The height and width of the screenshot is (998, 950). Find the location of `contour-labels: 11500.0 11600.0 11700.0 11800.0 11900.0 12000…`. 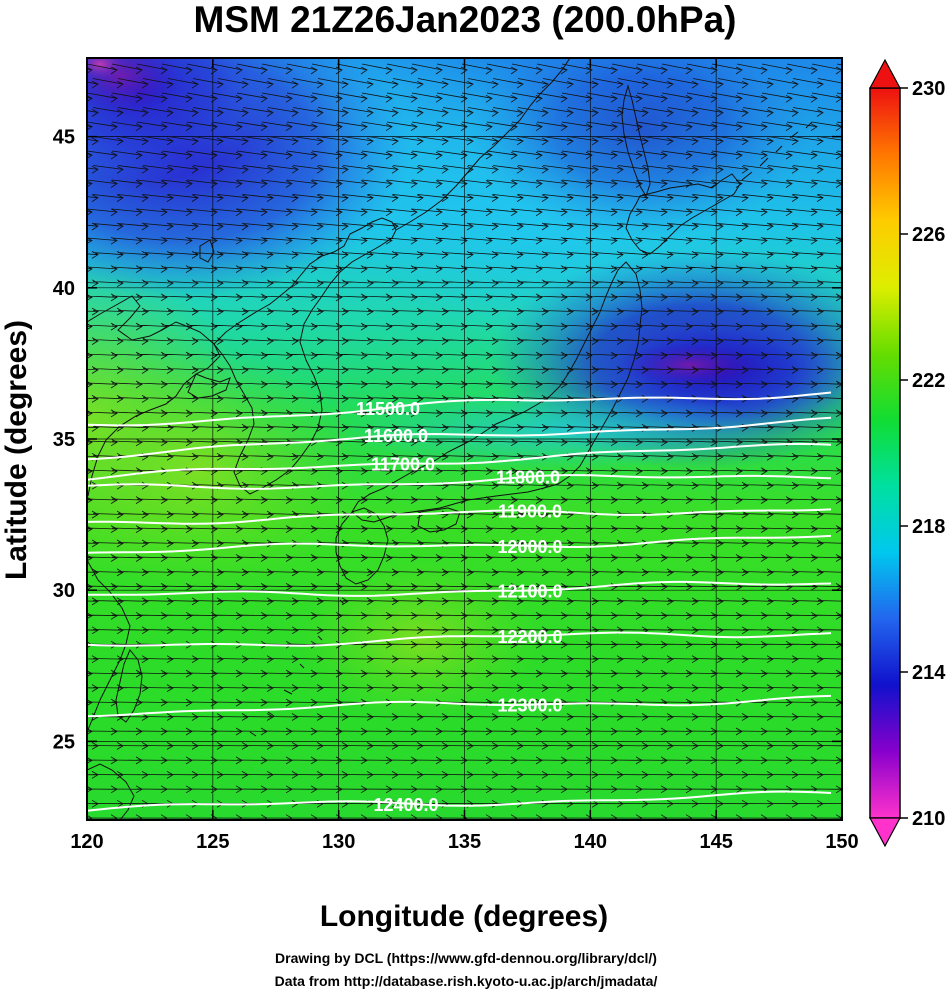

contour-labels: 11500.0 11600.0 11700.0 11800.0 11900.0 12000… is located at coordinates (459, 607).